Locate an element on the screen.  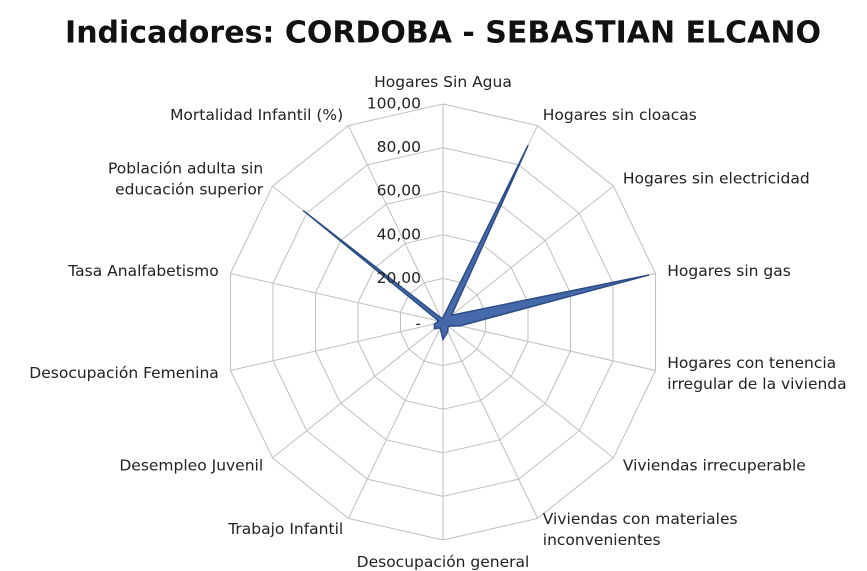
r-tick-label: 20,00 is located at coordinates (399, 278).